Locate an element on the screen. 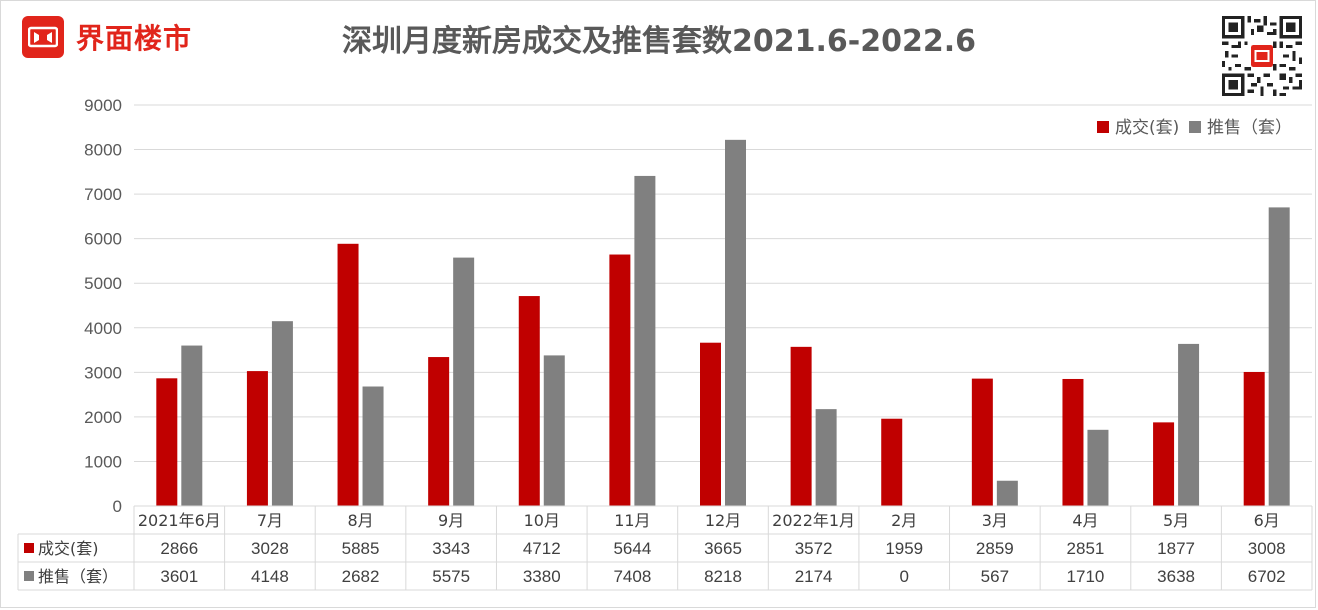 The image size is (1318, 610). x-category-label: 2022年1月 is located at coordinates (813, 520).